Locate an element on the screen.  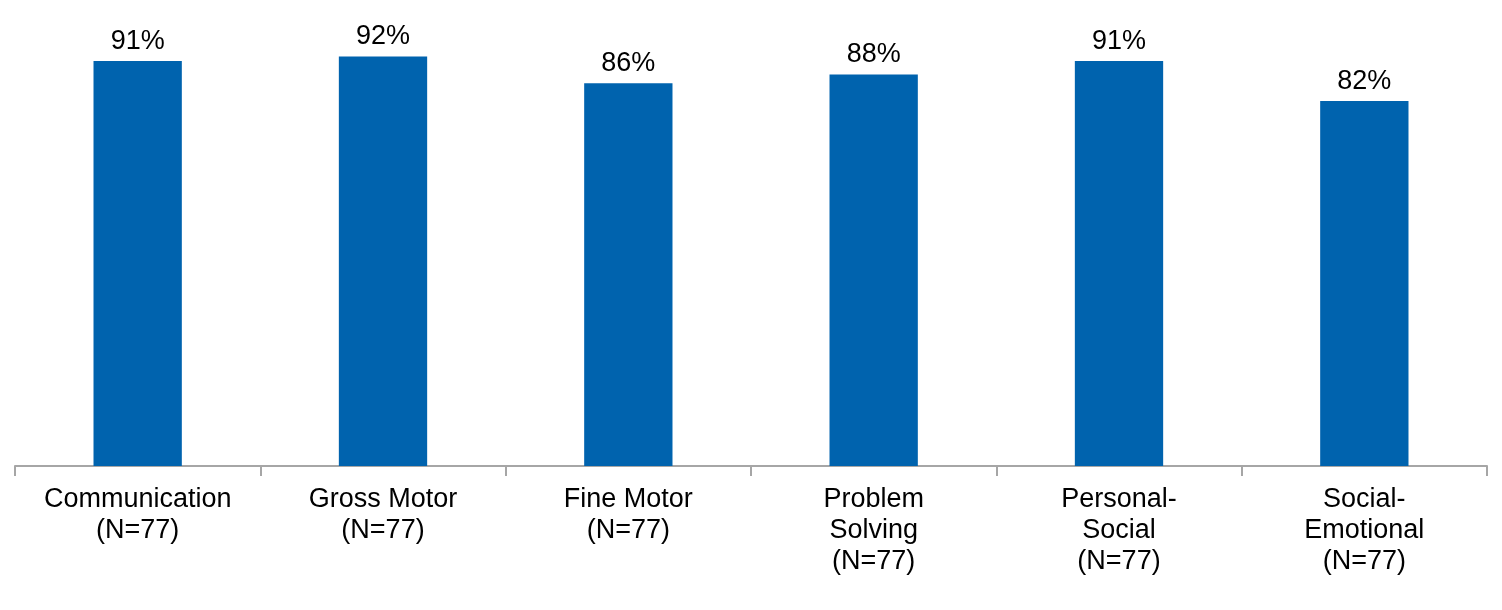
x-tick-label: Problem Solving (N=77) is located at coordinates (873, 528).